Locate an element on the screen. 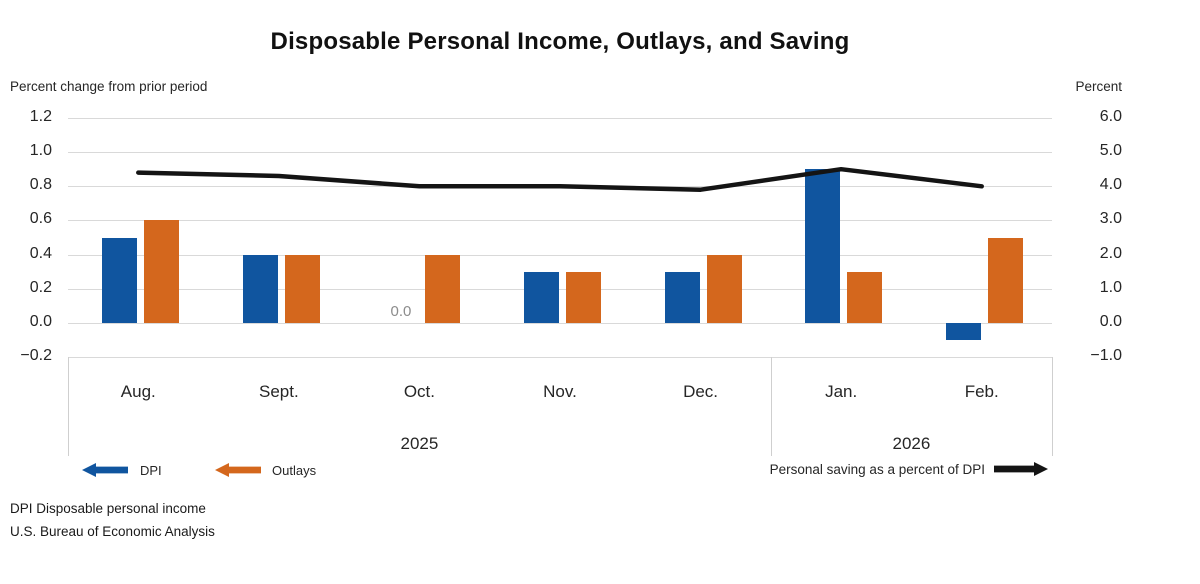 The height and width of the screenshot is (584, 1200). axis-box-left-border is located at coordinates (68, 406).